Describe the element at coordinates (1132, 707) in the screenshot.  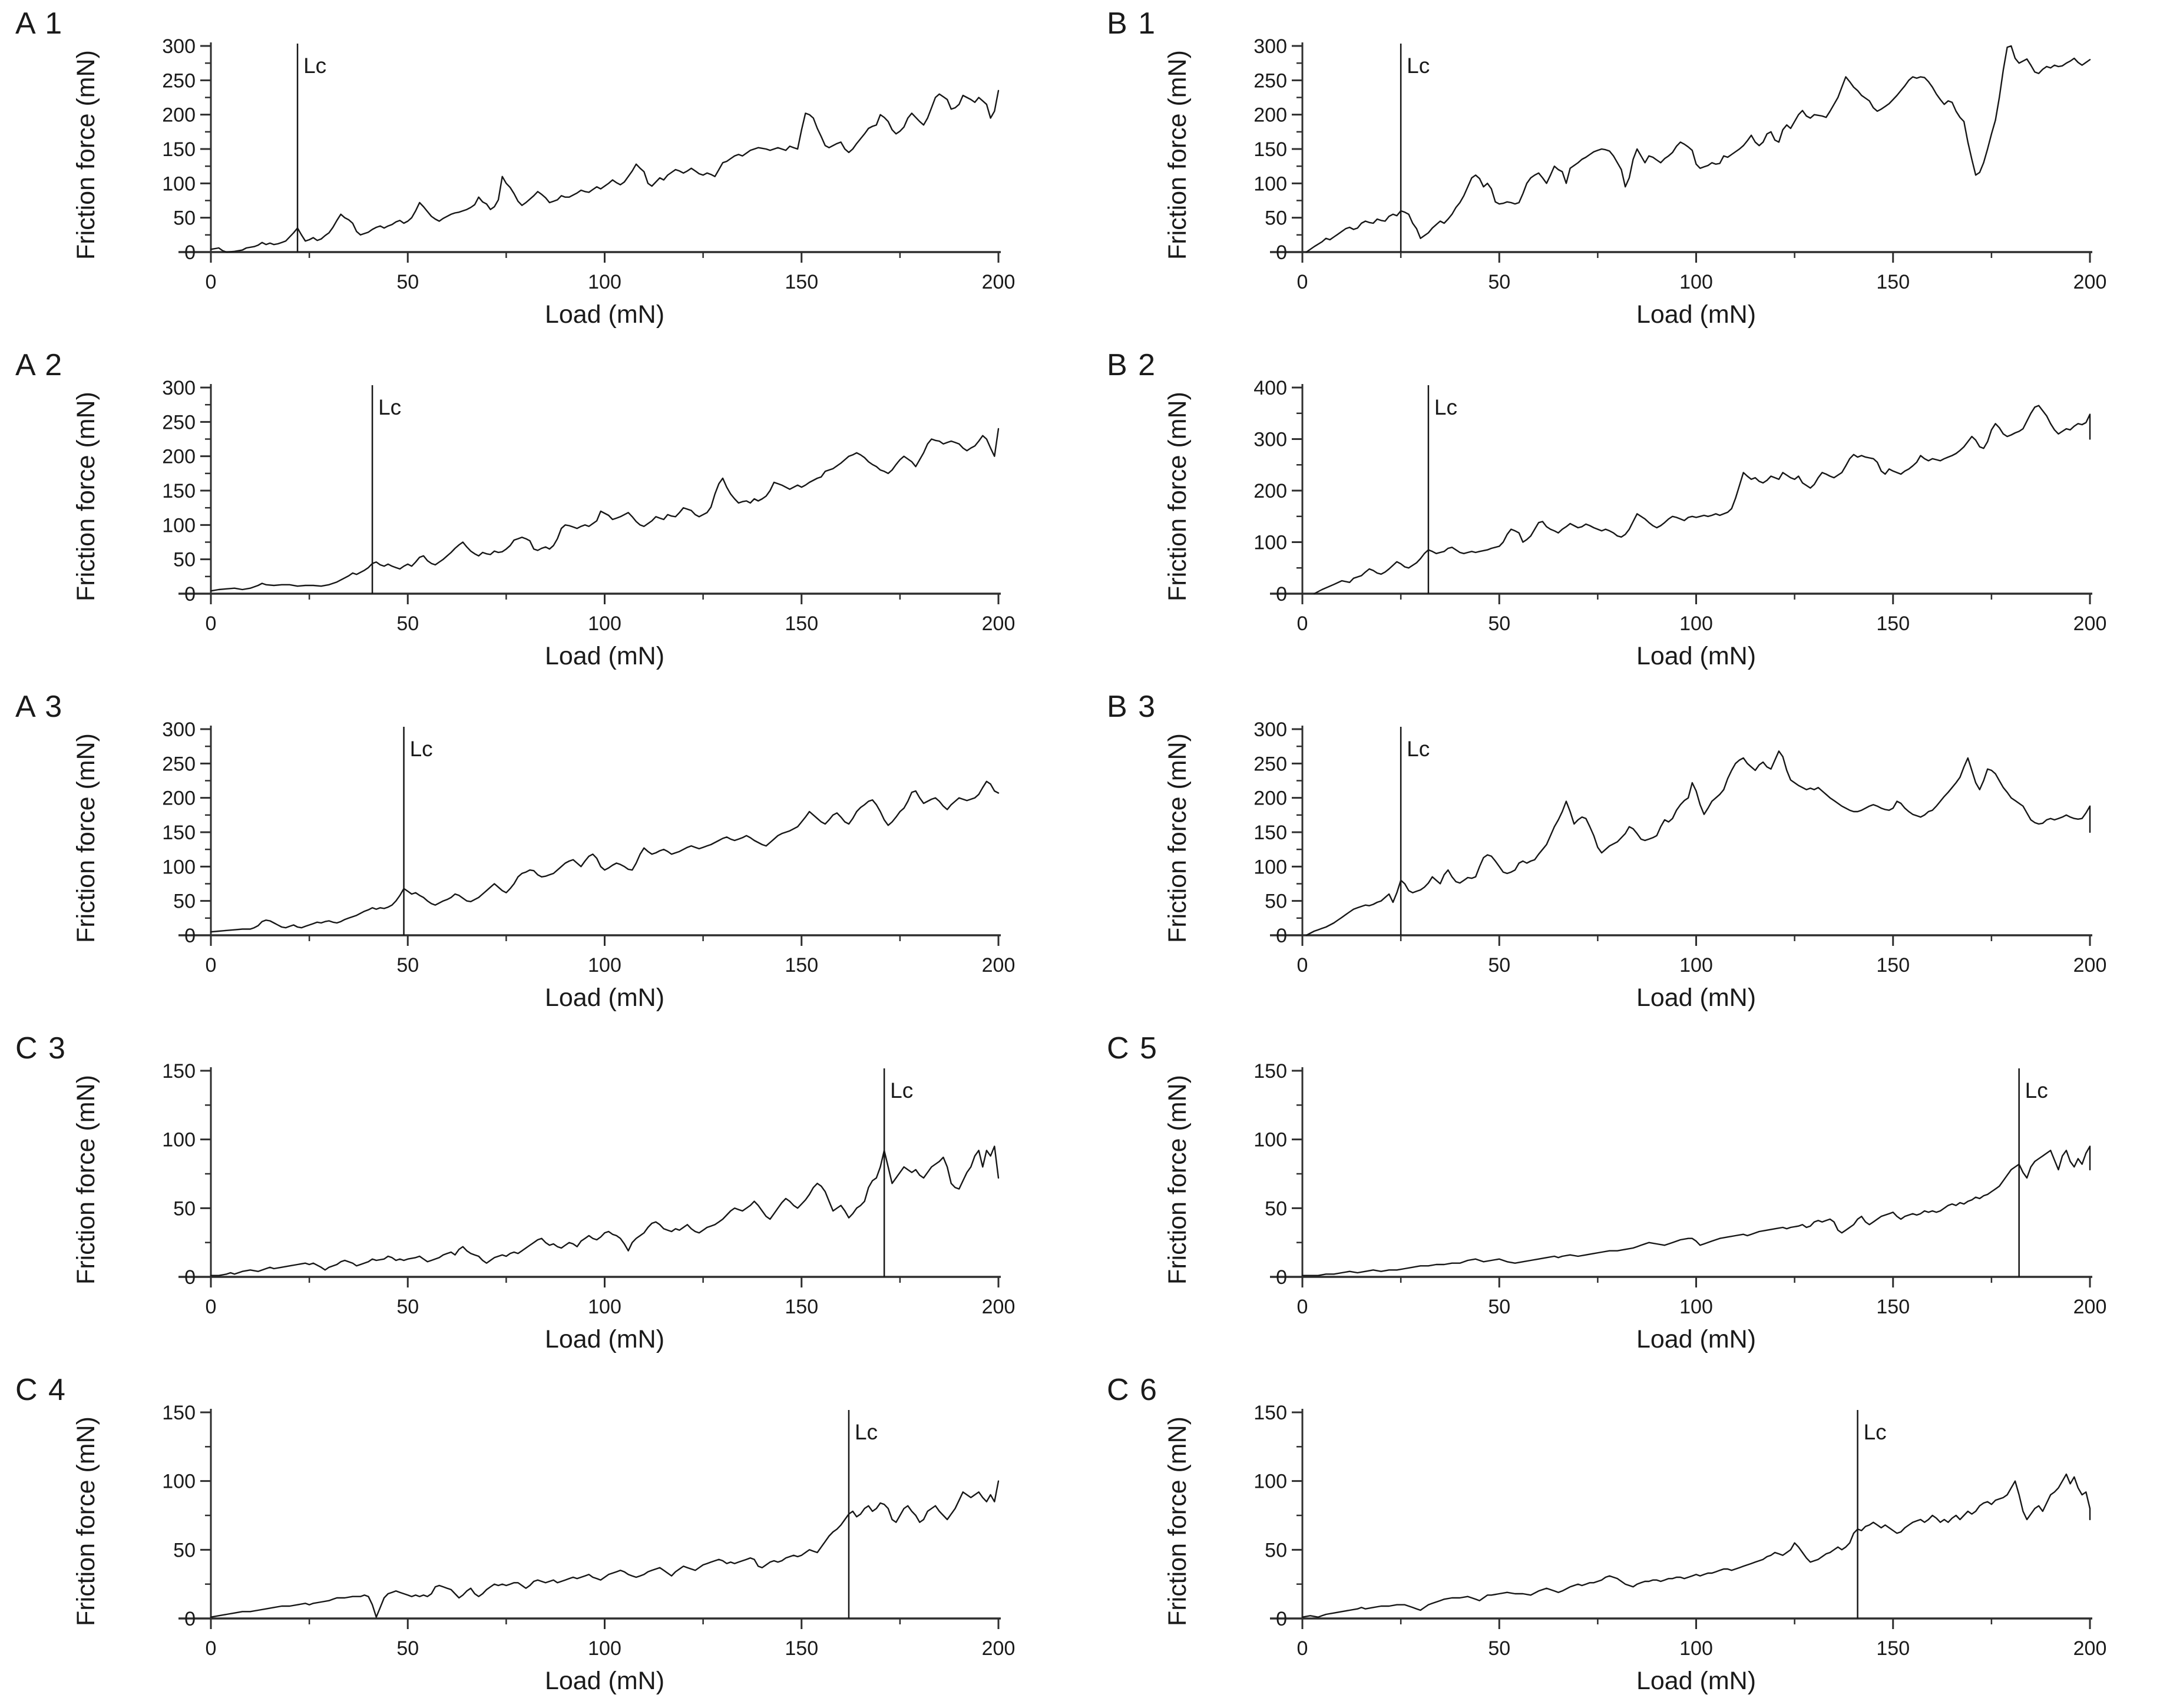
I see `panel-label-B3: B 3` at that location.